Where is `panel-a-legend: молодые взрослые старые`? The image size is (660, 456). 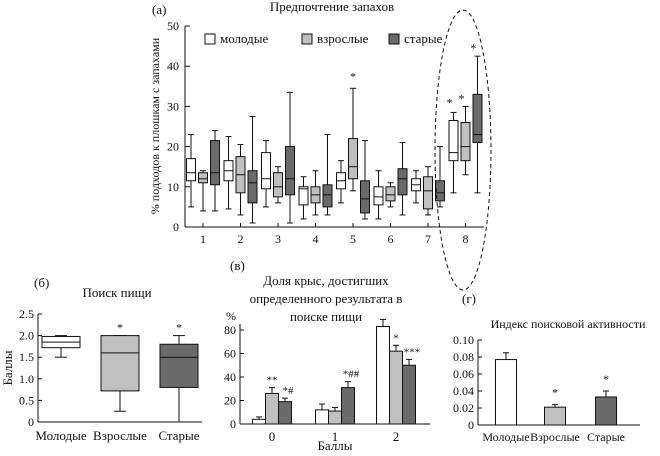
panel-a-legend: молодые взрослые старые is located at coordinates (323, 38).